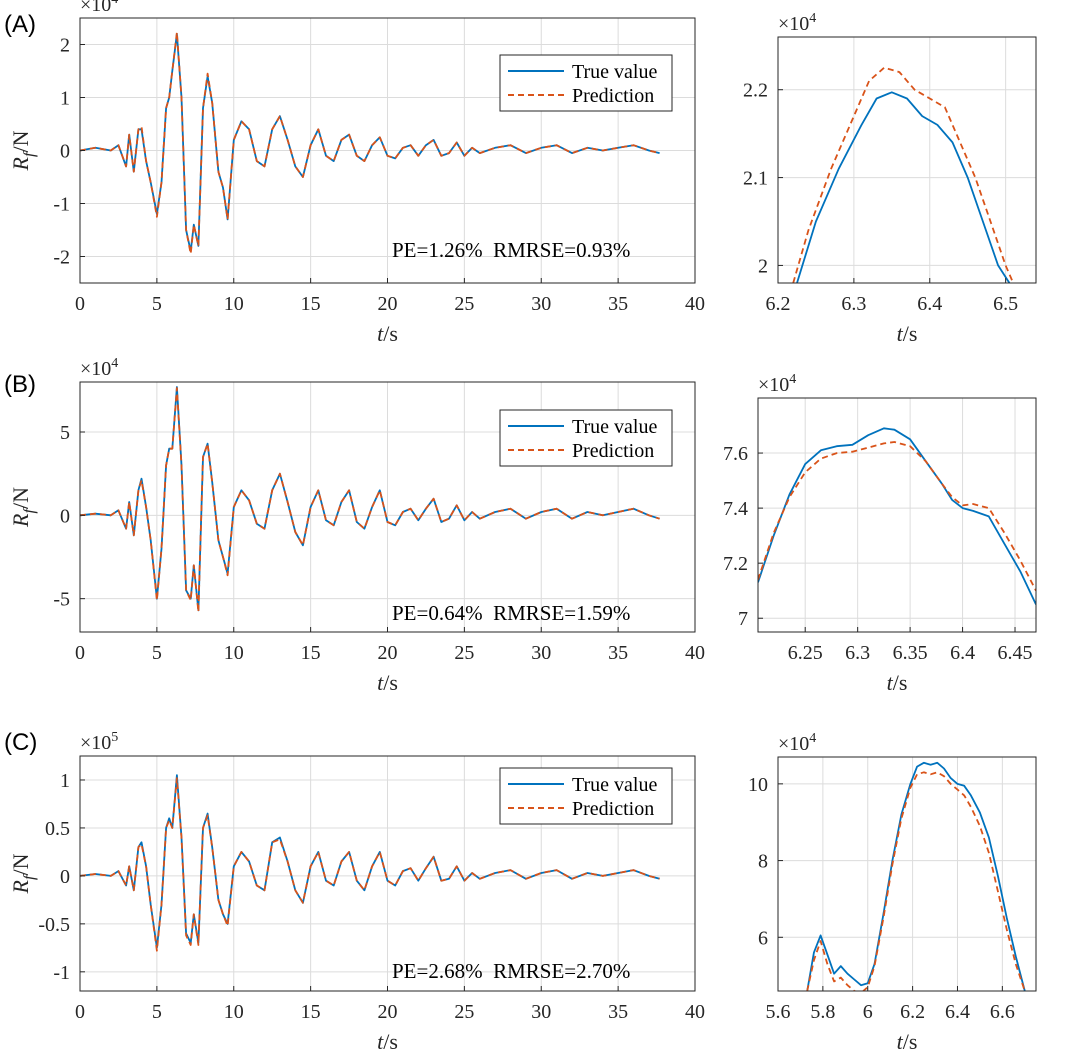 This screenshot has width=1067, height=1061. Describe the element at coordinates (1002, 1012) in the screenshot. I see `x-tick-label: 6.6` at that location.